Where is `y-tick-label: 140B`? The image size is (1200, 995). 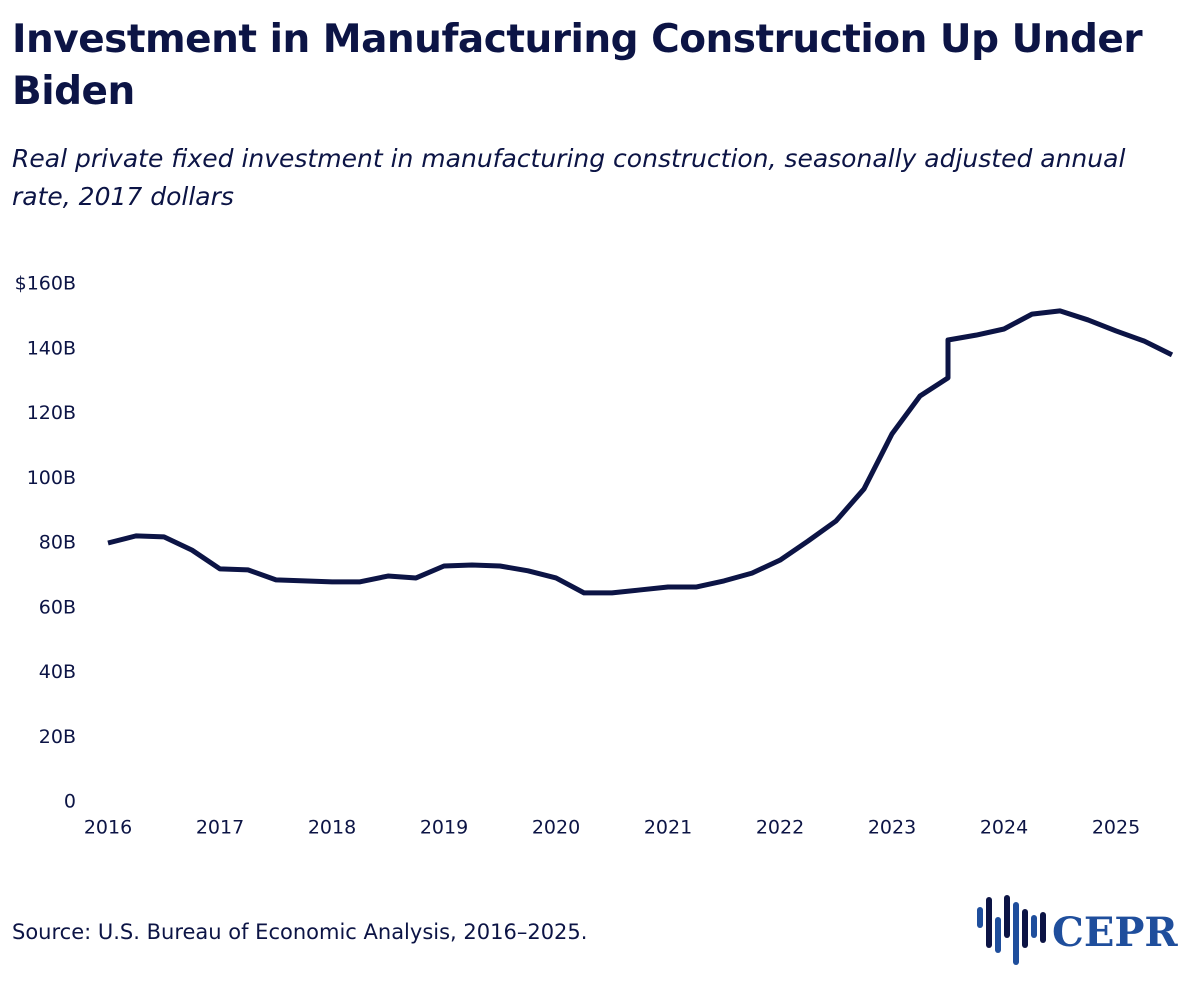 y-tick-label: 140B is located at coordinates (51, 348).